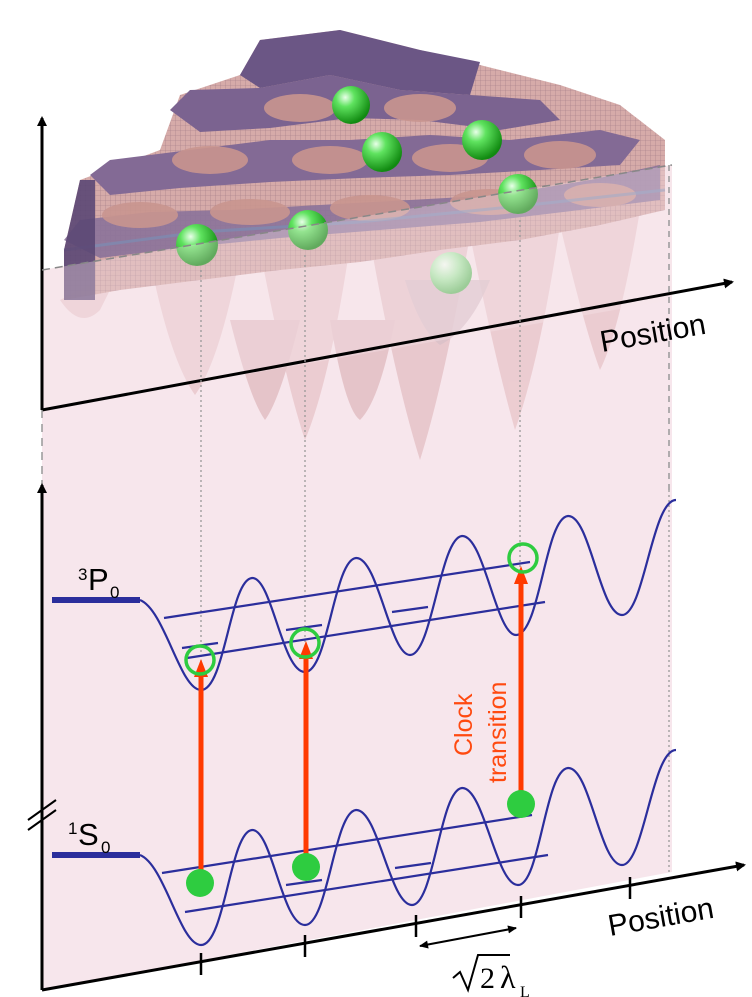 The width and height of the screenshot is (752, 997). What do you see at coordinates (468, 937) in the screenshot?
I see `spacing-arrow` at bounding box center [468, 937].